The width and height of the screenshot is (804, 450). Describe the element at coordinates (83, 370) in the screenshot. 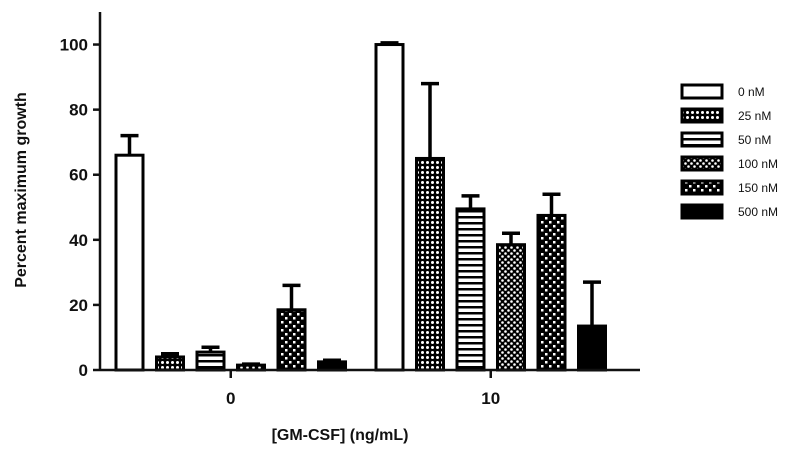

I see `y-tick-label: 0` at that location.